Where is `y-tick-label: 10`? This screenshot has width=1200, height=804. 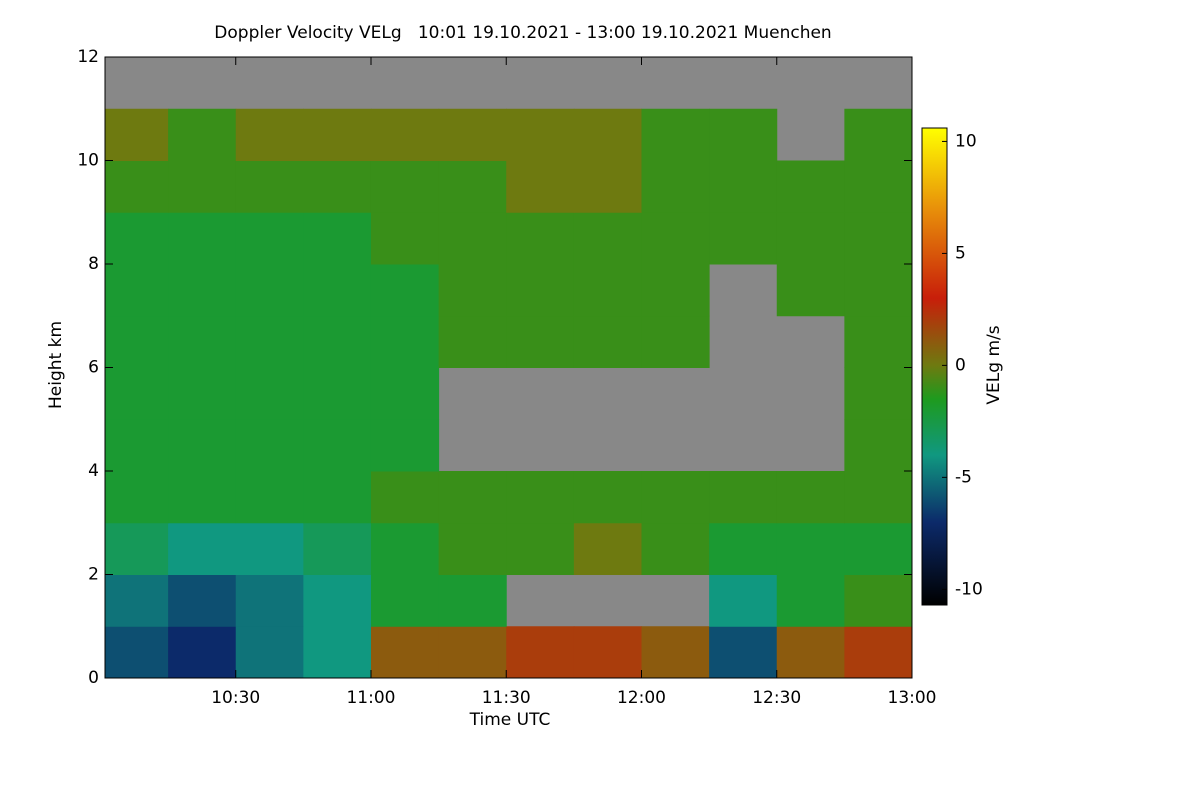
y-tick-label: 10 is located at coordinates (88, 161).